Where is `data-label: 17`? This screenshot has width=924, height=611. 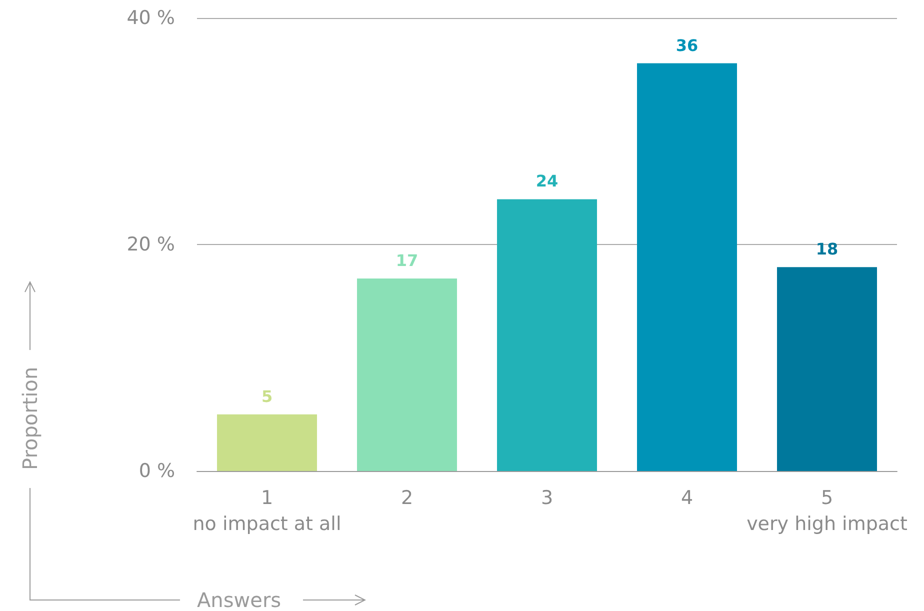
data-label: 17 is located at coordinates (407, 260).